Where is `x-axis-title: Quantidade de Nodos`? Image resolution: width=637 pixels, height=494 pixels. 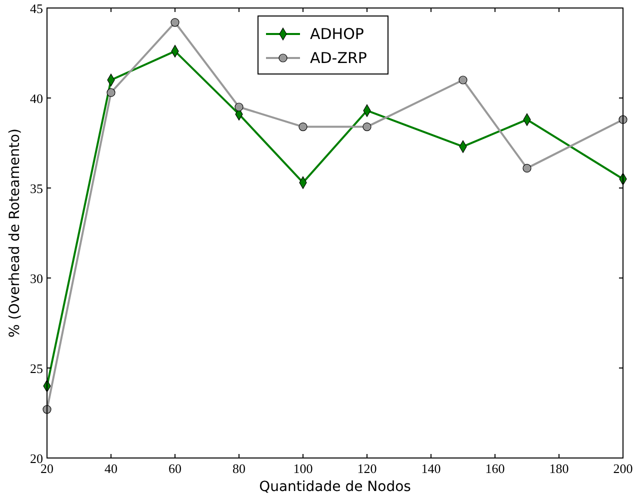 x-axis-title: Quantidade de Nodos is located at coordinates (335, 486).